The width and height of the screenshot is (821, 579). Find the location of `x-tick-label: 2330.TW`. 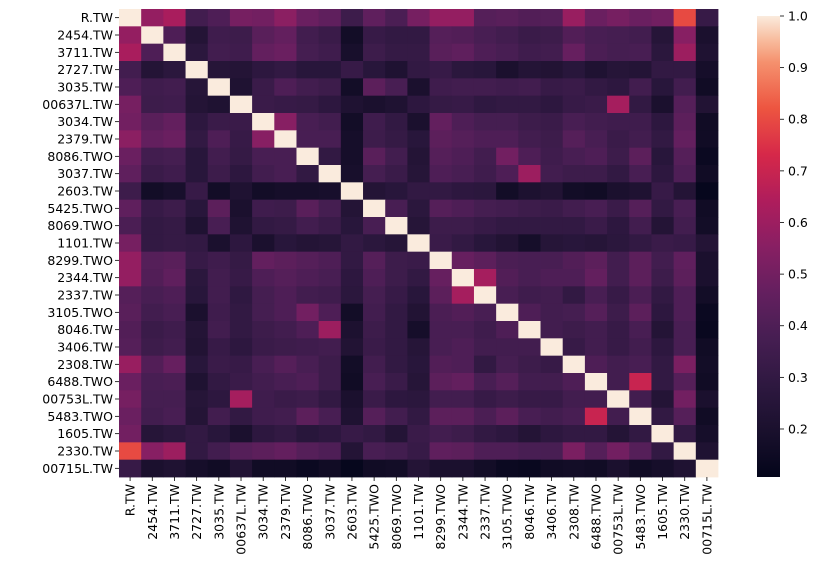

x-tick-label: 2330.TW is located at coordinates (684, 512).